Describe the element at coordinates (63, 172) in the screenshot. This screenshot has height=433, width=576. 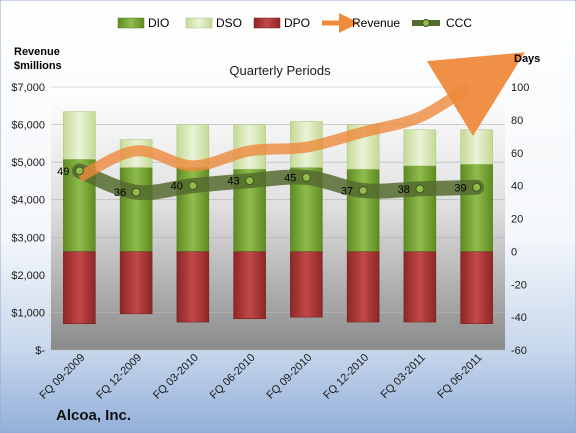
I see `ccc-data-label: 49` at that location.